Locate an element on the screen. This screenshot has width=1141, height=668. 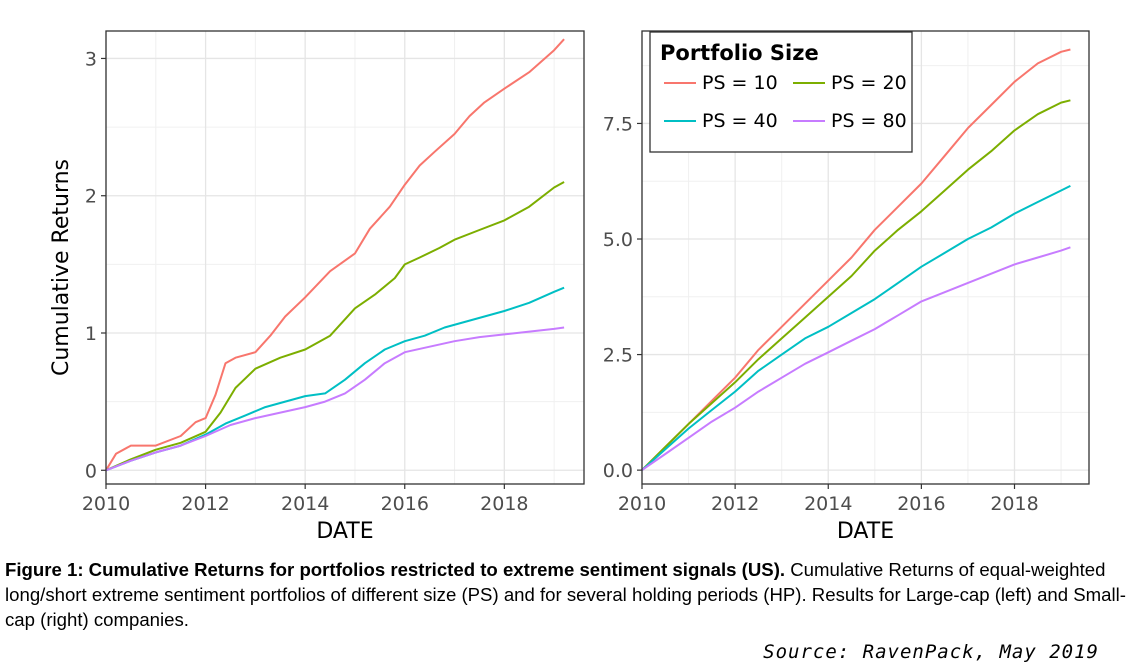
legend-label: PS = 20 is located at coordinates (869, 83).